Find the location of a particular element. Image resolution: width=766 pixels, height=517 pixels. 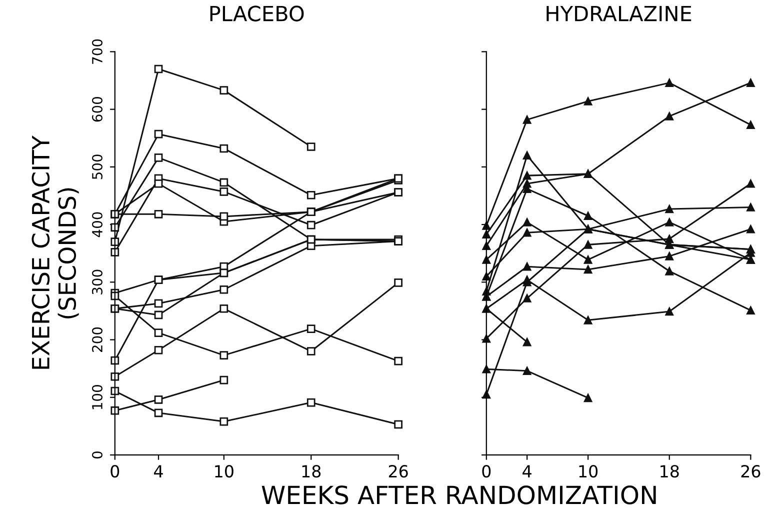

y-tick-label: 0 is located at coordinates (97, 454).